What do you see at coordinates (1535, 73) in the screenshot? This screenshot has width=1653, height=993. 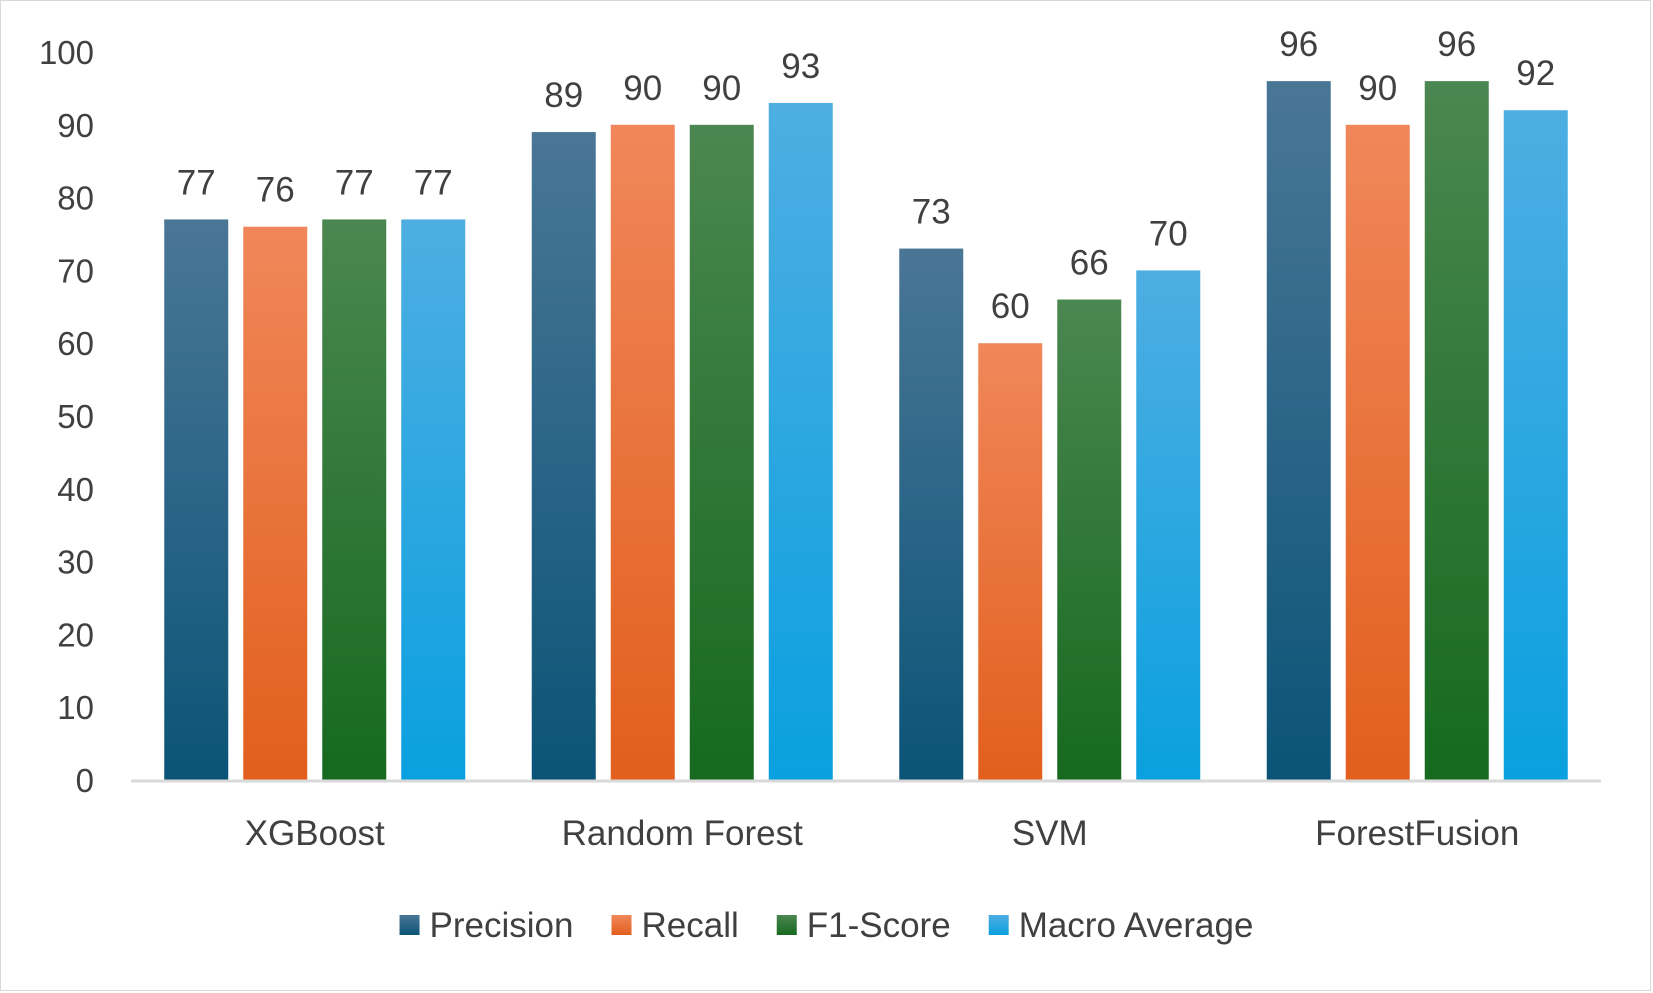 I see `data-label: 92` at bounding box center [1535, 73].